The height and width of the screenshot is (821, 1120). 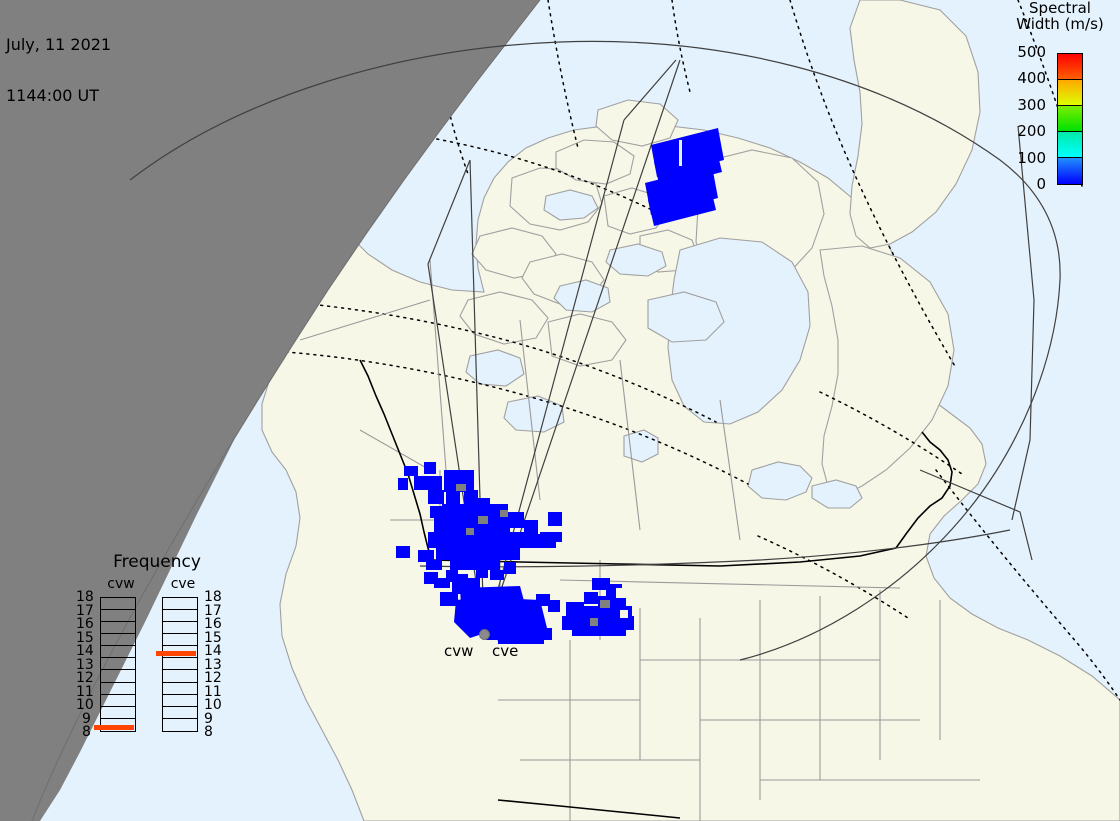 What do you see at coordinates (208, 718) in the screenshot?
I see `freq-tick-right-9: 9` at bounding box center [208, 718].